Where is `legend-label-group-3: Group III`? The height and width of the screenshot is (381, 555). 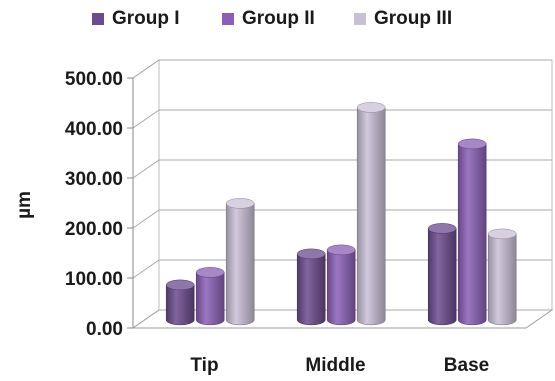
legend-label-group-3: Group III is located at coordinates (413, 18).